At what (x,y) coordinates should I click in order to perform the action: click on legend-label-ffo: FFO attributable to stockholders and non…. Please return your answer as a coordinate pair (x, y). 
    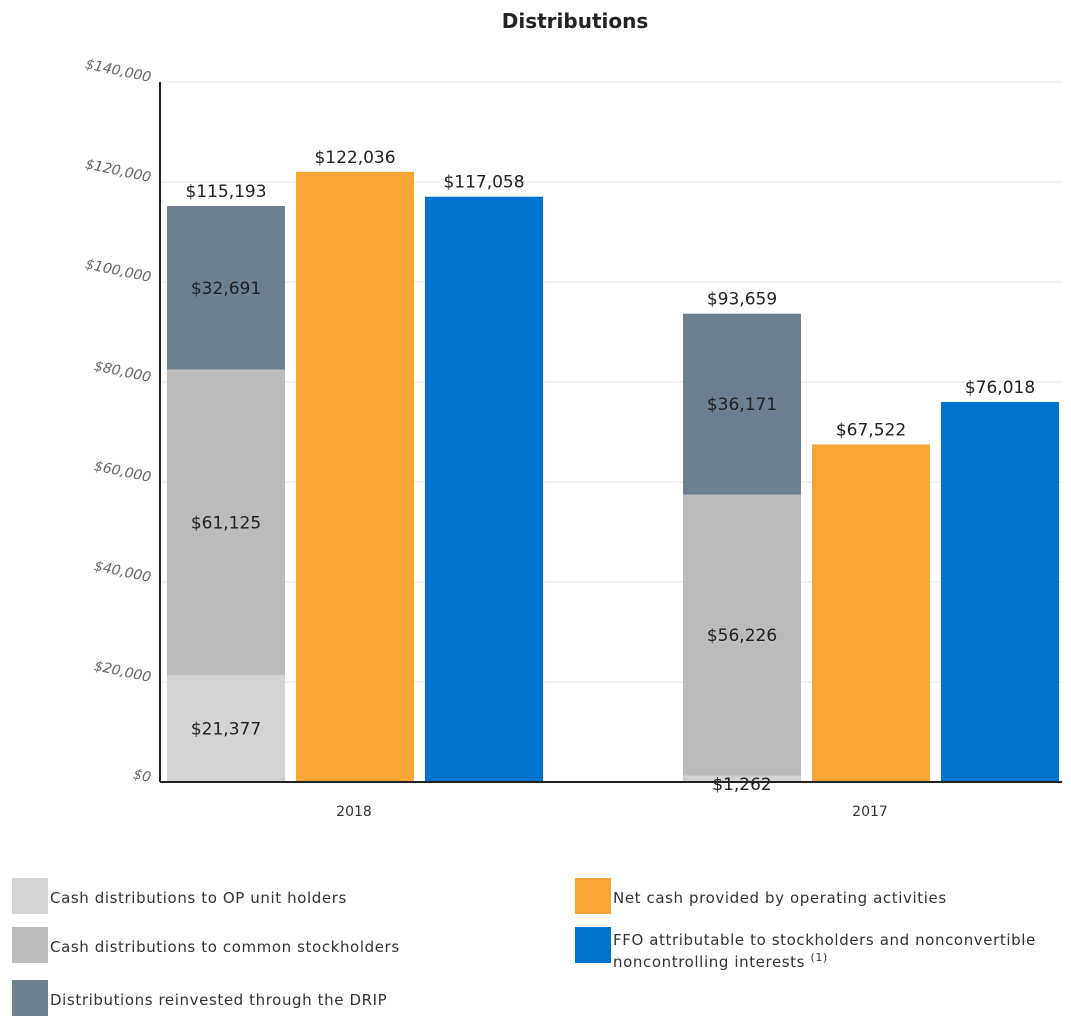
    Looking at the image, I should click on (842, 951).